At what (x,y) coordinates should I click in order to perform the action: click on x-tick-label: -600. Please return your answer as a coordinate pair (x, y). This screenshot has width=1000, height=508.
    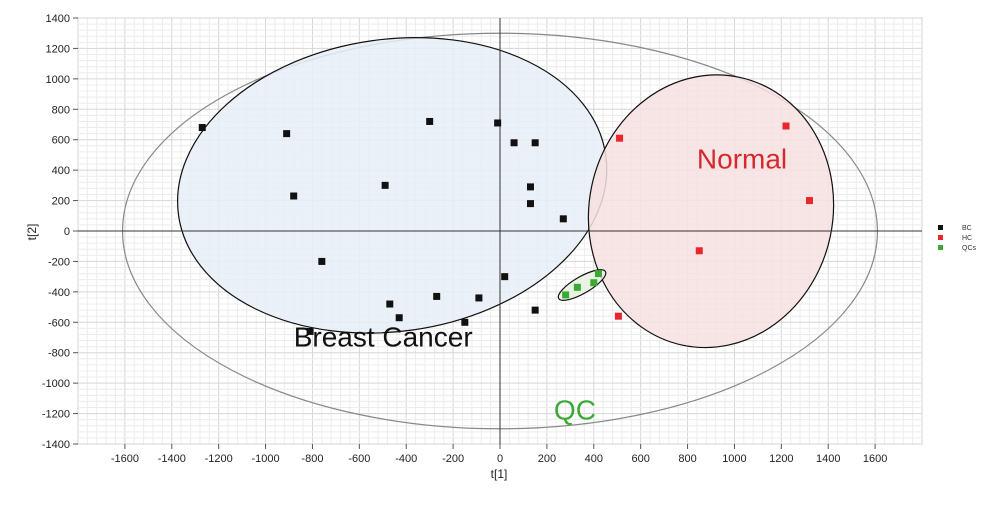
    Looking at the image, I should click on (359, 459).